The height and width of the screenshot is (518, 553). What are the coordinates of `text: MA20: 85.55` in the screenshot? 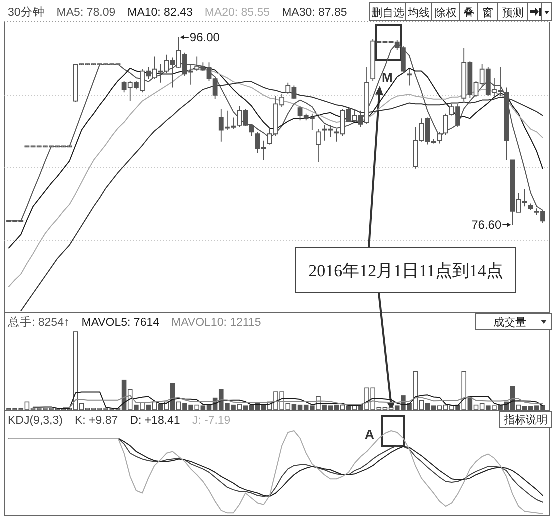 It's located at (237, 13).